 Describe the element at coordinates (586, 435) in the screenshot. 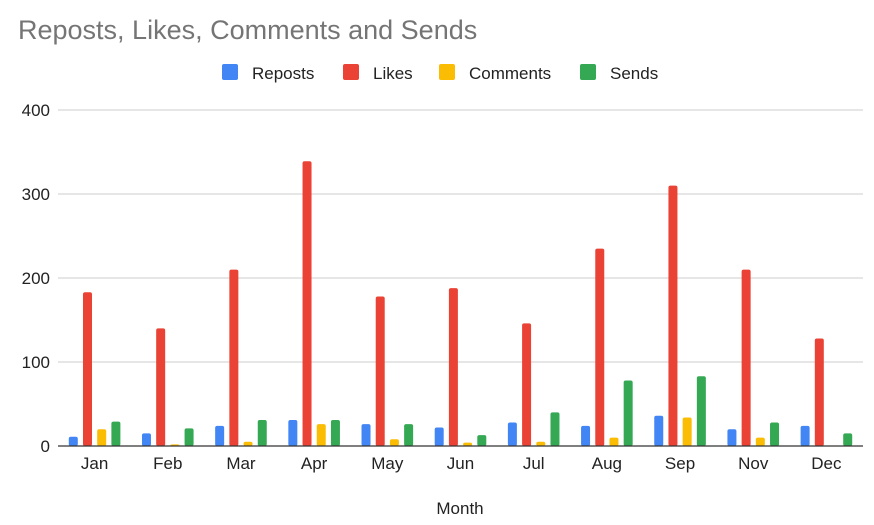

I see `bar-reposts-aug` at that location.